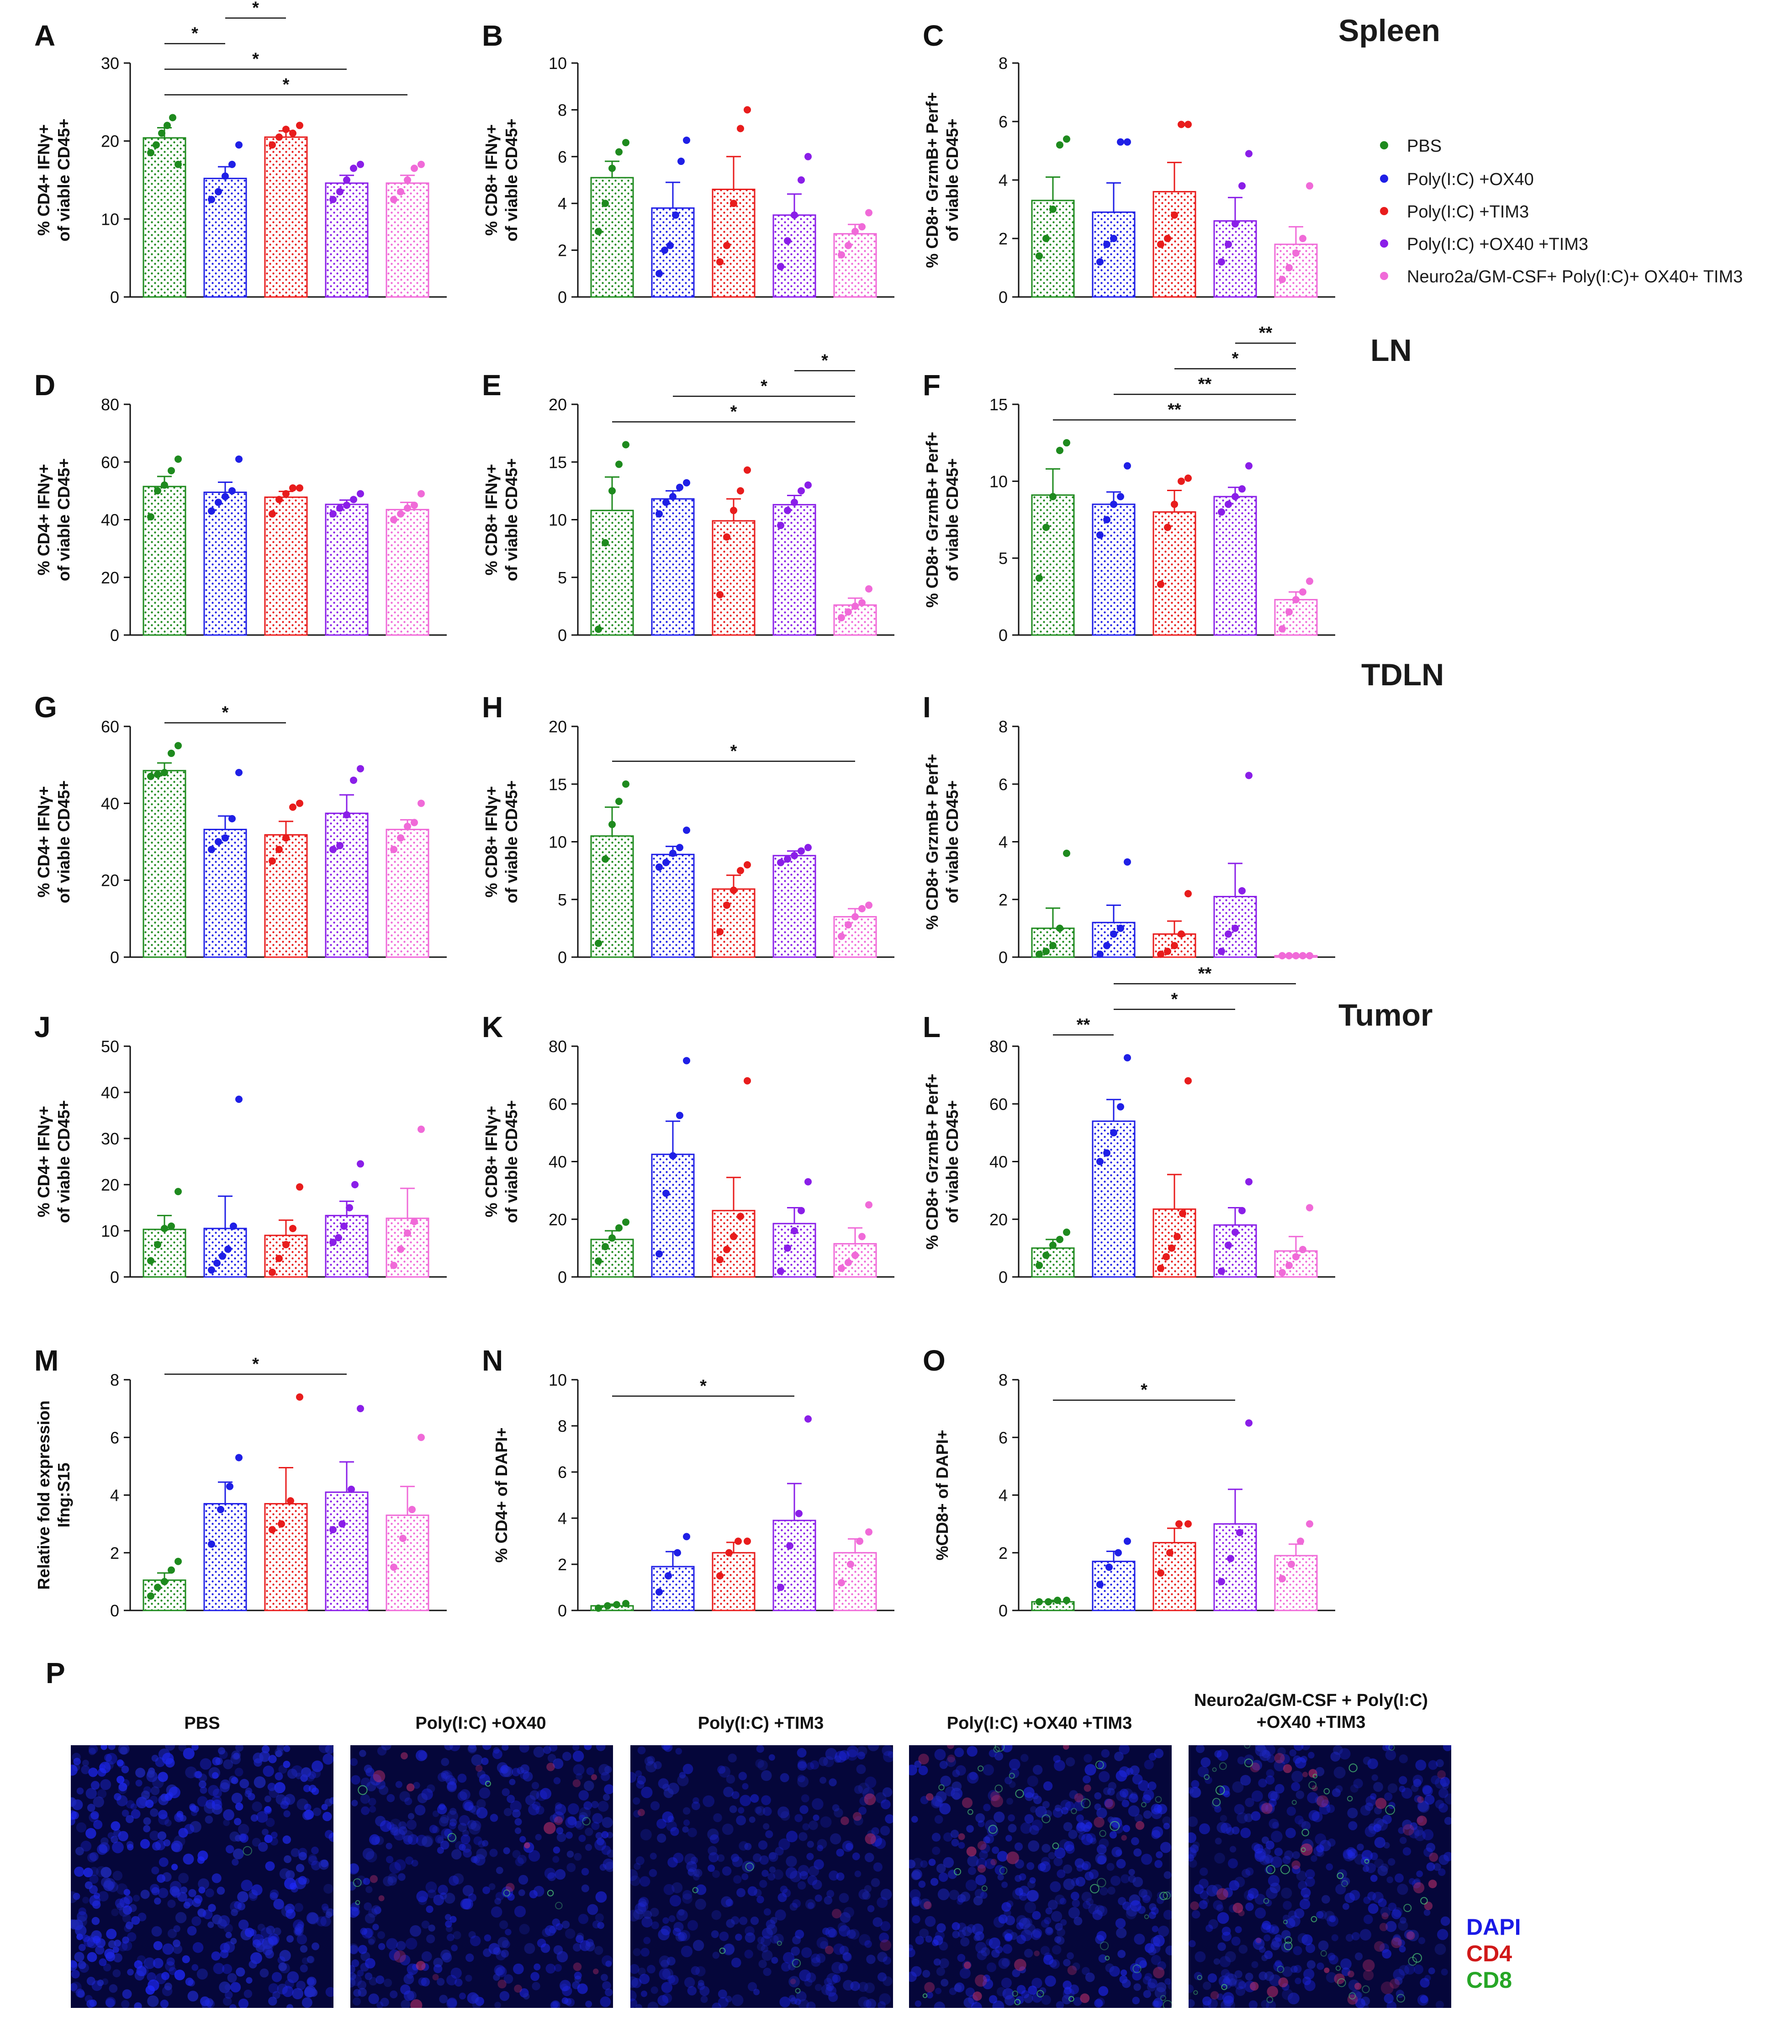 The height and width of the screenshot is (2044, 1792). I want to click on panel-letter: D, so click(44, 385).